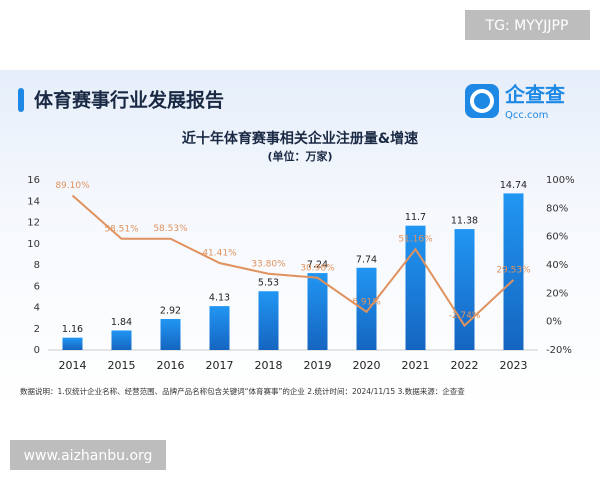 Image resolution: width=600 pixels, height=480 pixels. I want to click on bar-value-label: 11.7, so click(415, 217).